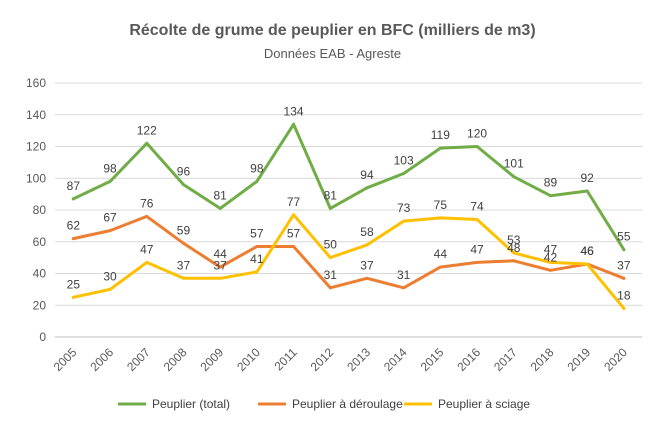  I want to click on x-tick-label: 2019, so click(578, 359).